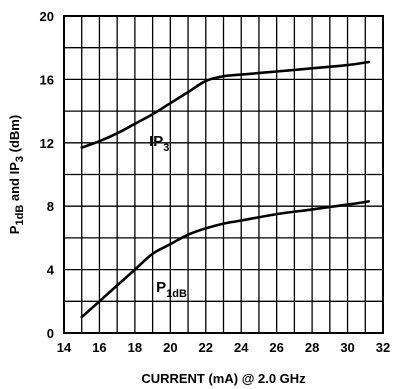  Describe the element at coordinates (14, 183) in the screenshot. I see `y-axis-title-and-ip: and IP` at that location.